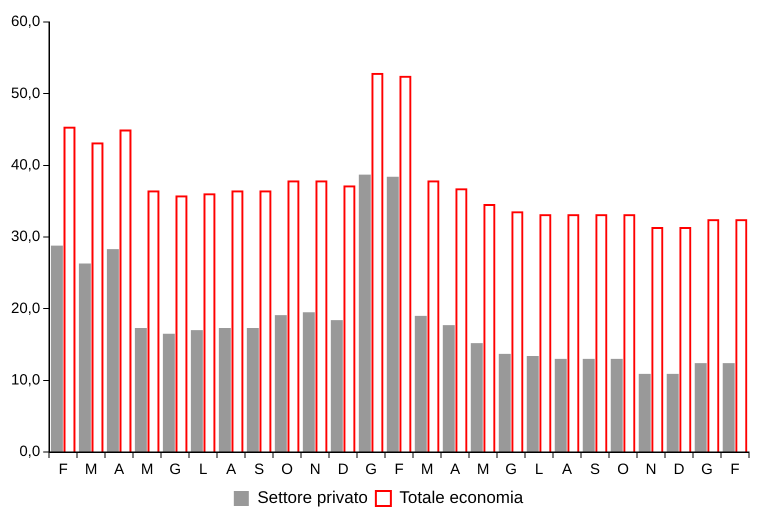 The width and height of the screenshot is (779, 525). I want to click on y-tick-label: 60,0, so click(25, 21).